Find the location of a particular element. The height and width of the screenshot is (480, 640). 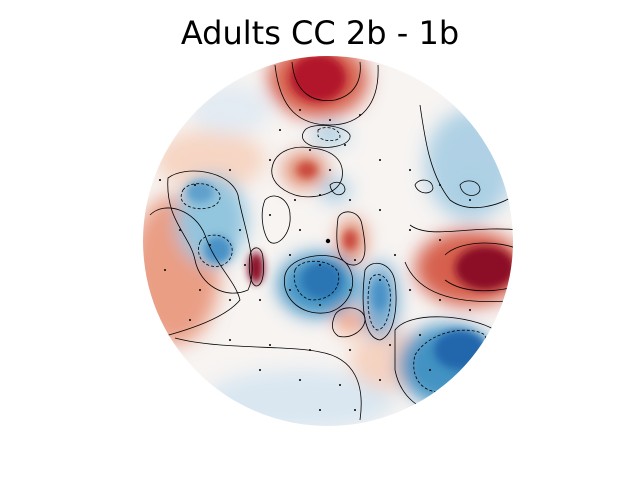

contour-top-inner is located at coordinates (326, 81).